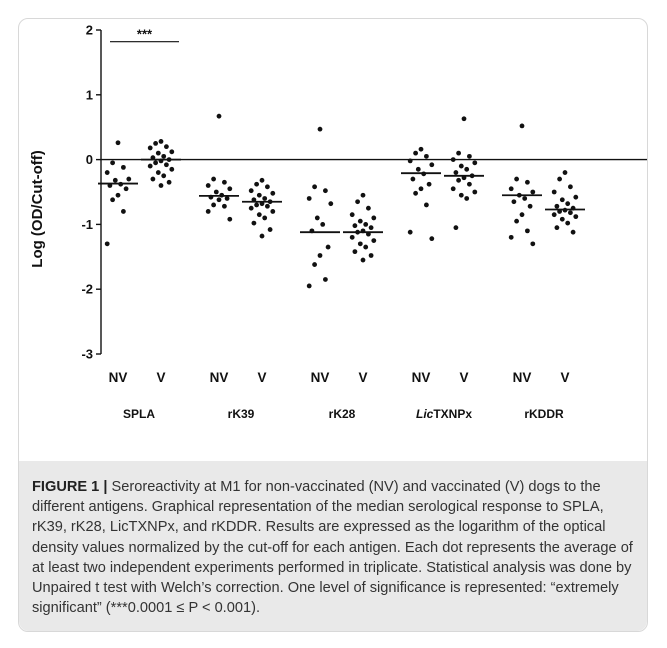 Image resolution: width=667 pixels, height=648 pixels. What do you see at coordinates (89, 159) in the screenshot?
I see `y-tick-label: 0` at bounding box center [89, 159].